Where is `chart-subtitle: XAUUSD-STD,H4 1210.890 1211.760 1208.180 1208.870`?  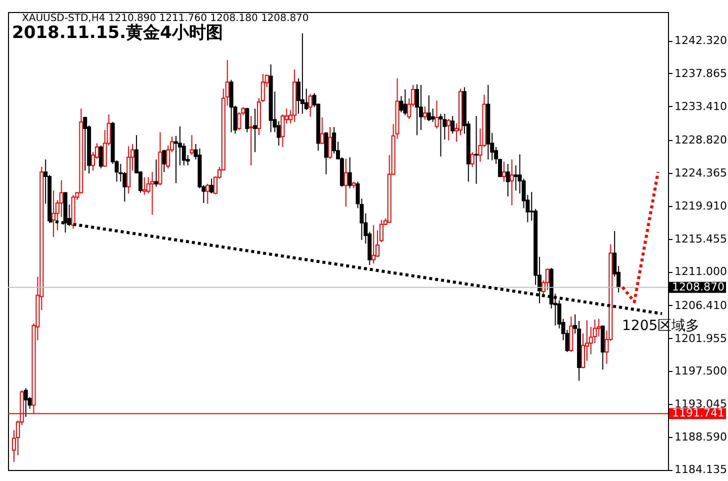
chart-subtitle: XAUUSD-STD,H4 1210.890 1211.760 1208.180 1208.870 is located at coordinates (165, 18).